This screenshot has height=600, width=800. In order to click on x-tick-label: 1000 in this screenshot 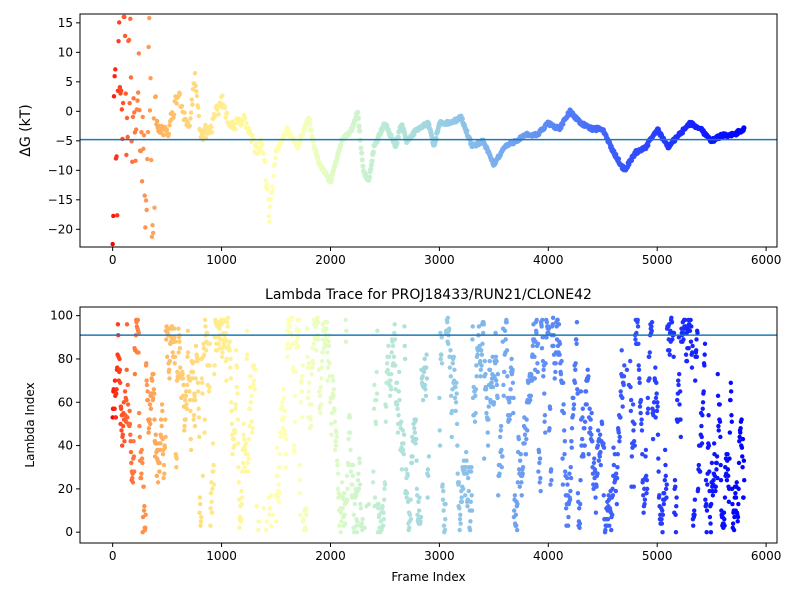, I will do `click(221, 556)`.